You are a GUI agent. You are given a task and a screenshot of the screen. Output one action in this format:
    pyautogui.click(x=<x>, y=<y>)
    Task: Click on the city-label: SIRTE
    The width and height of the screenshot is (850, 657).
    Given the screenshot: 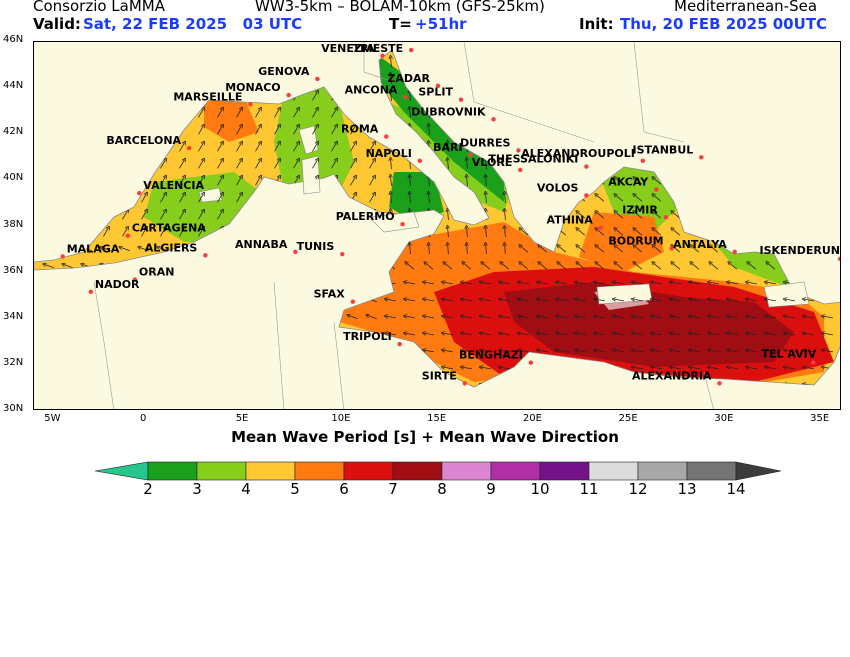 What is the action you would take?
    pyautogui.click(x=439, y=375)
    